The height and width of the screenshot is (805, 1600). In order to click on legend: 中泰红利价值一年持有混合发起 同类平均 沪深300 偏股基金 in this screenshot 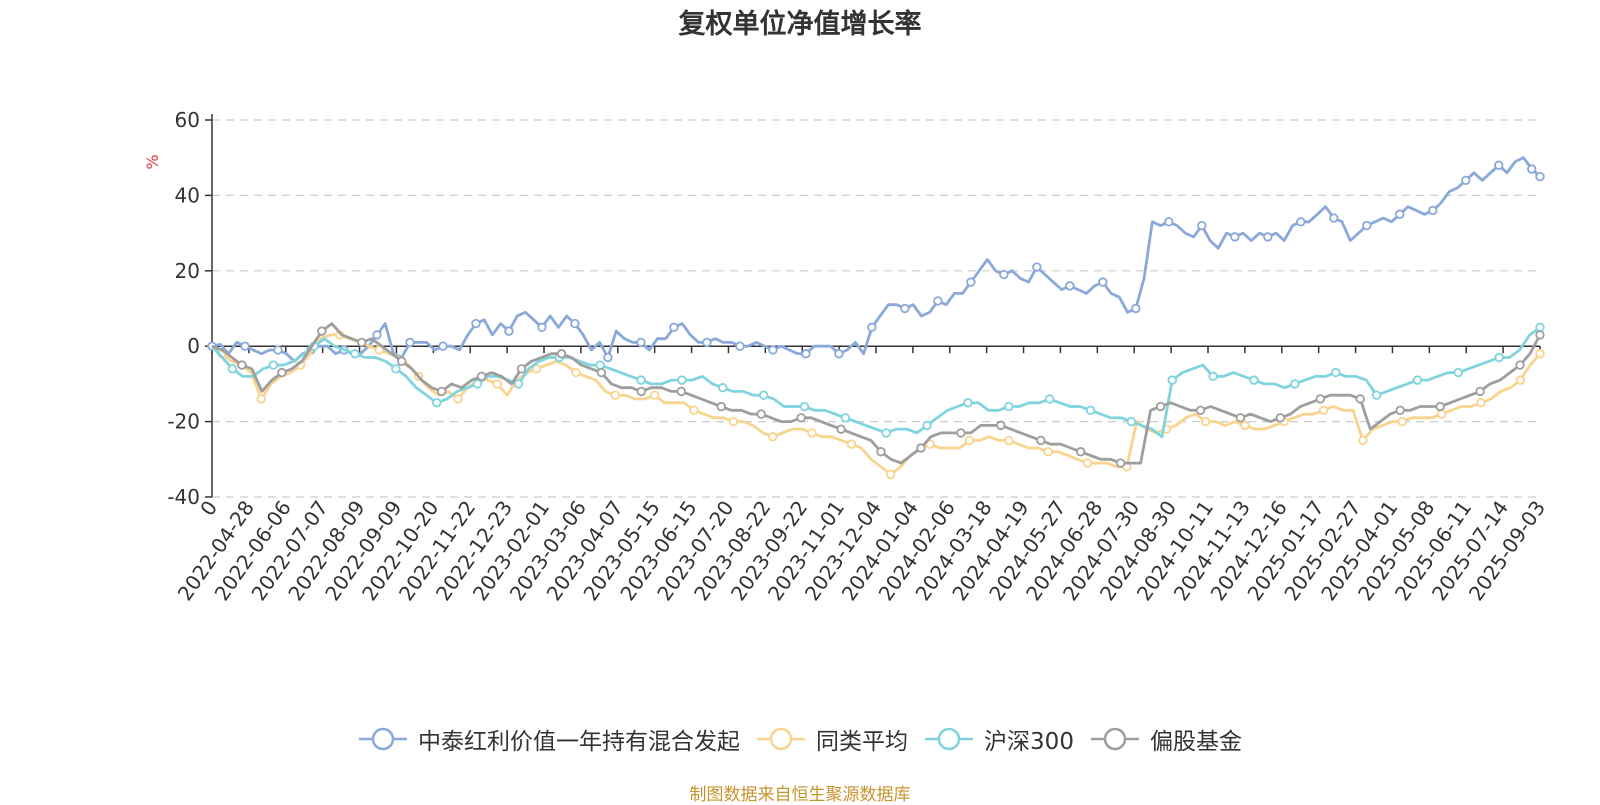, I will do `click(800, 739)`.